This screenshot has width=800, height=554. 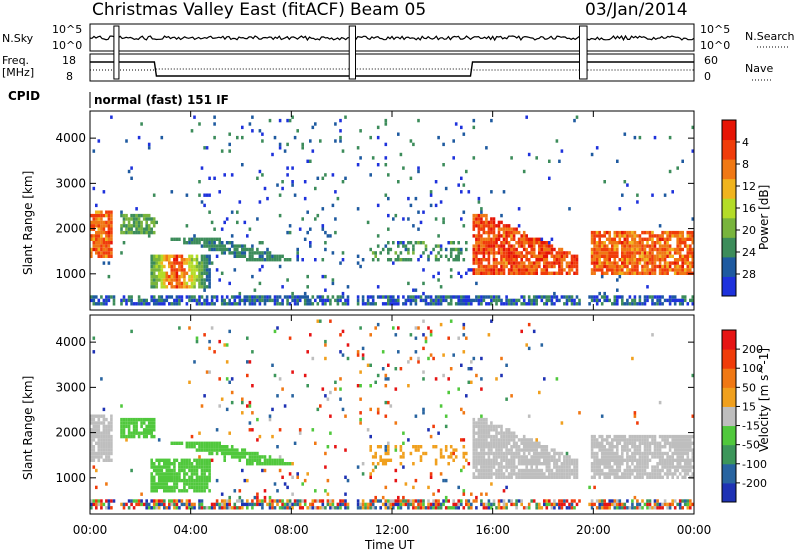 I want to click on velocity-cell-1922, so click(x=617, y=436).